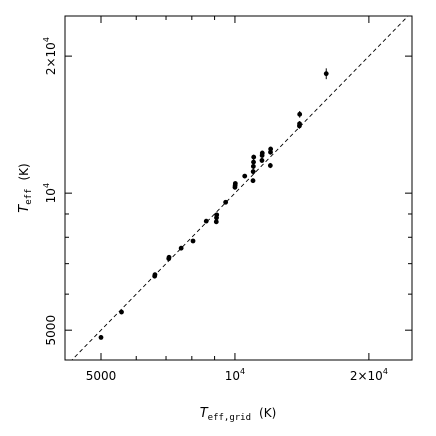  I want to click on x-tick-labels: 5000 104 2×10⁴, so click(237, 375).